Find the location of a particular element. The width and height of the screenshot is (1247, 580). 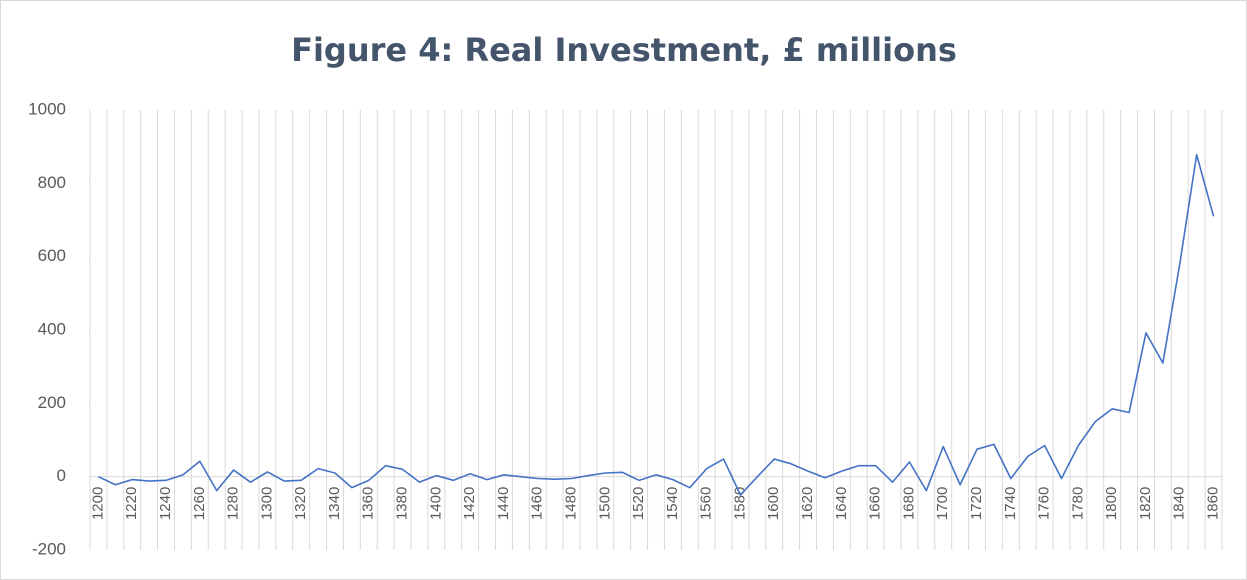

y-tick-label: 400 is located at coordinates (52, 328).